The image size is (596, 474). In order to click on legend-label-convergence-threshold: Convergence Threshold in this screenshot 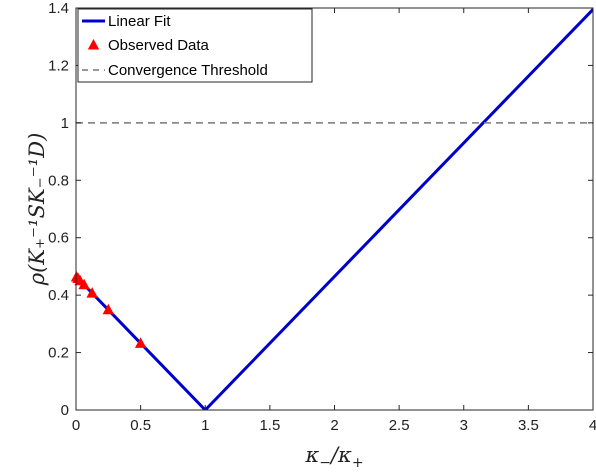, I will do `click(188, 70)`.